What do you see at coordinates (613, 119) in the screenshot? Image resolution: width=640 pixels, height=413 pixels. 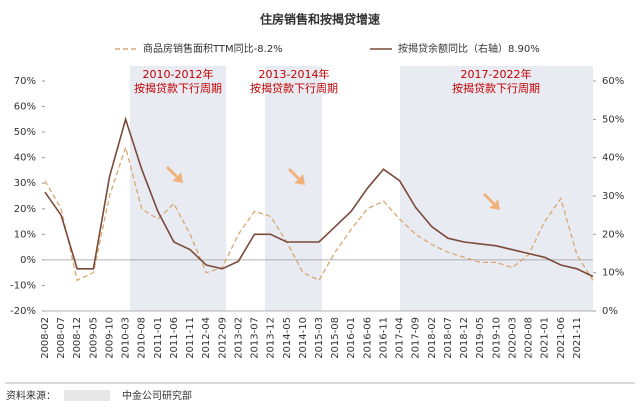 I see `y2-tick-label: 50%` at bounding box center [613, 119].